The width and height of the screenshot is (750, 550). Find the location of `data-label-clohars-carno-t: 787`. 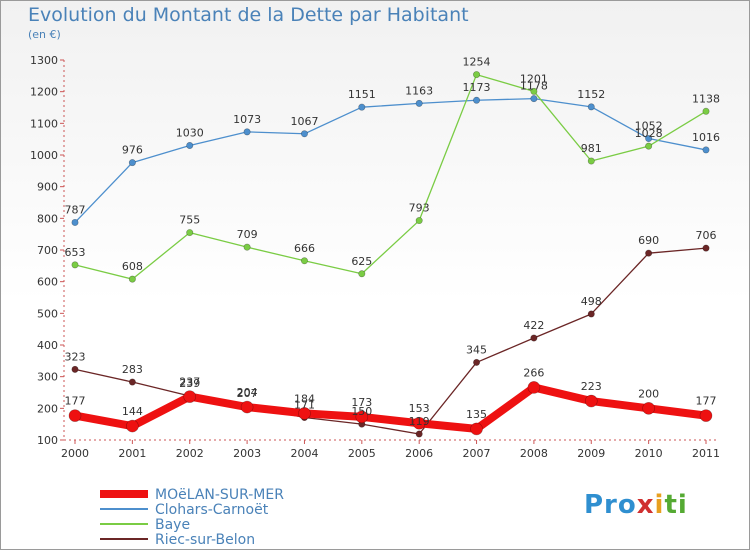

data-label-clohars-carno-t: 787 is located at coordinates (75, 209).